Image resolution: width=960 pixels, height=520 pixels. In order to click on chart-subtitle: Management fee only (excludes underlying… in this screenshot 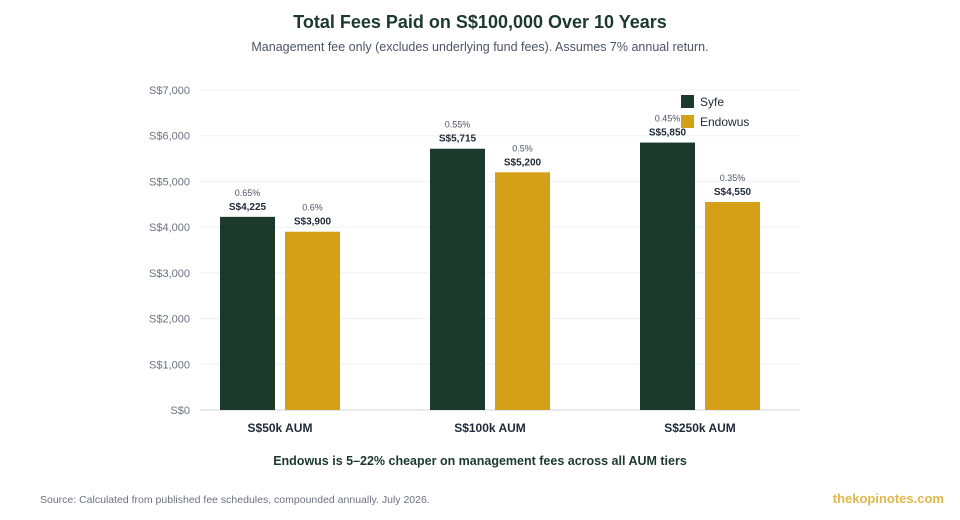, I will do `click(480, 47)`.